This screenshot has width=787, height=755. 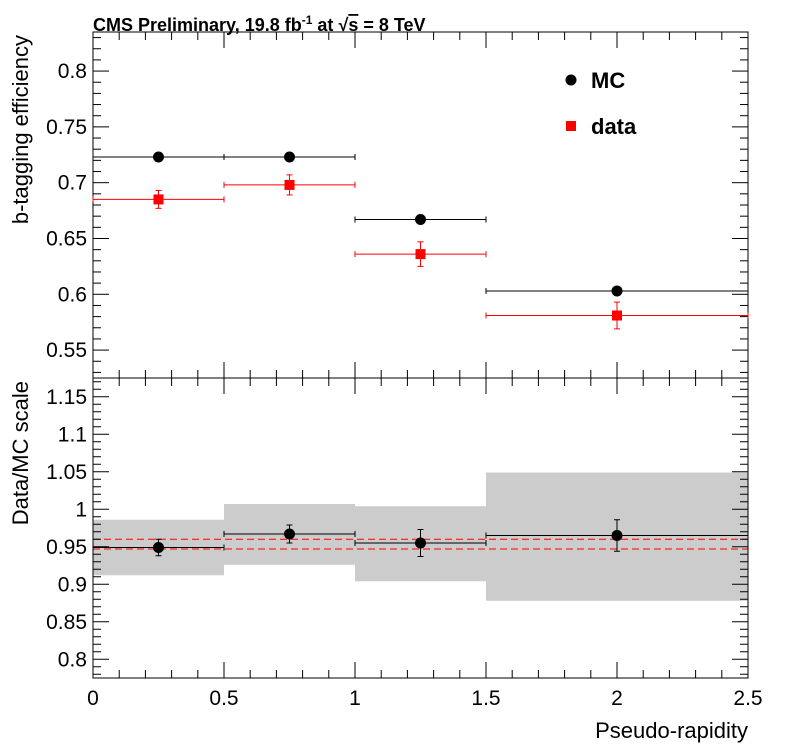 I want to click on legend-mc-marker, so click(x=571, y=80).